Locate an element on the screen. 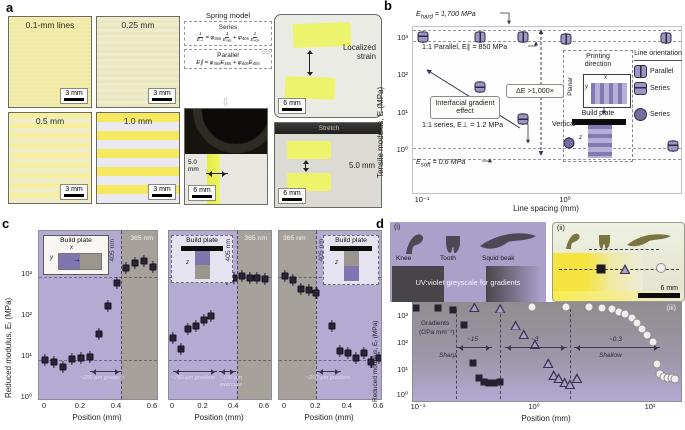  b-y-axis-label: Tensile modulus, E (MPa) is located at coordinates (380, 132).